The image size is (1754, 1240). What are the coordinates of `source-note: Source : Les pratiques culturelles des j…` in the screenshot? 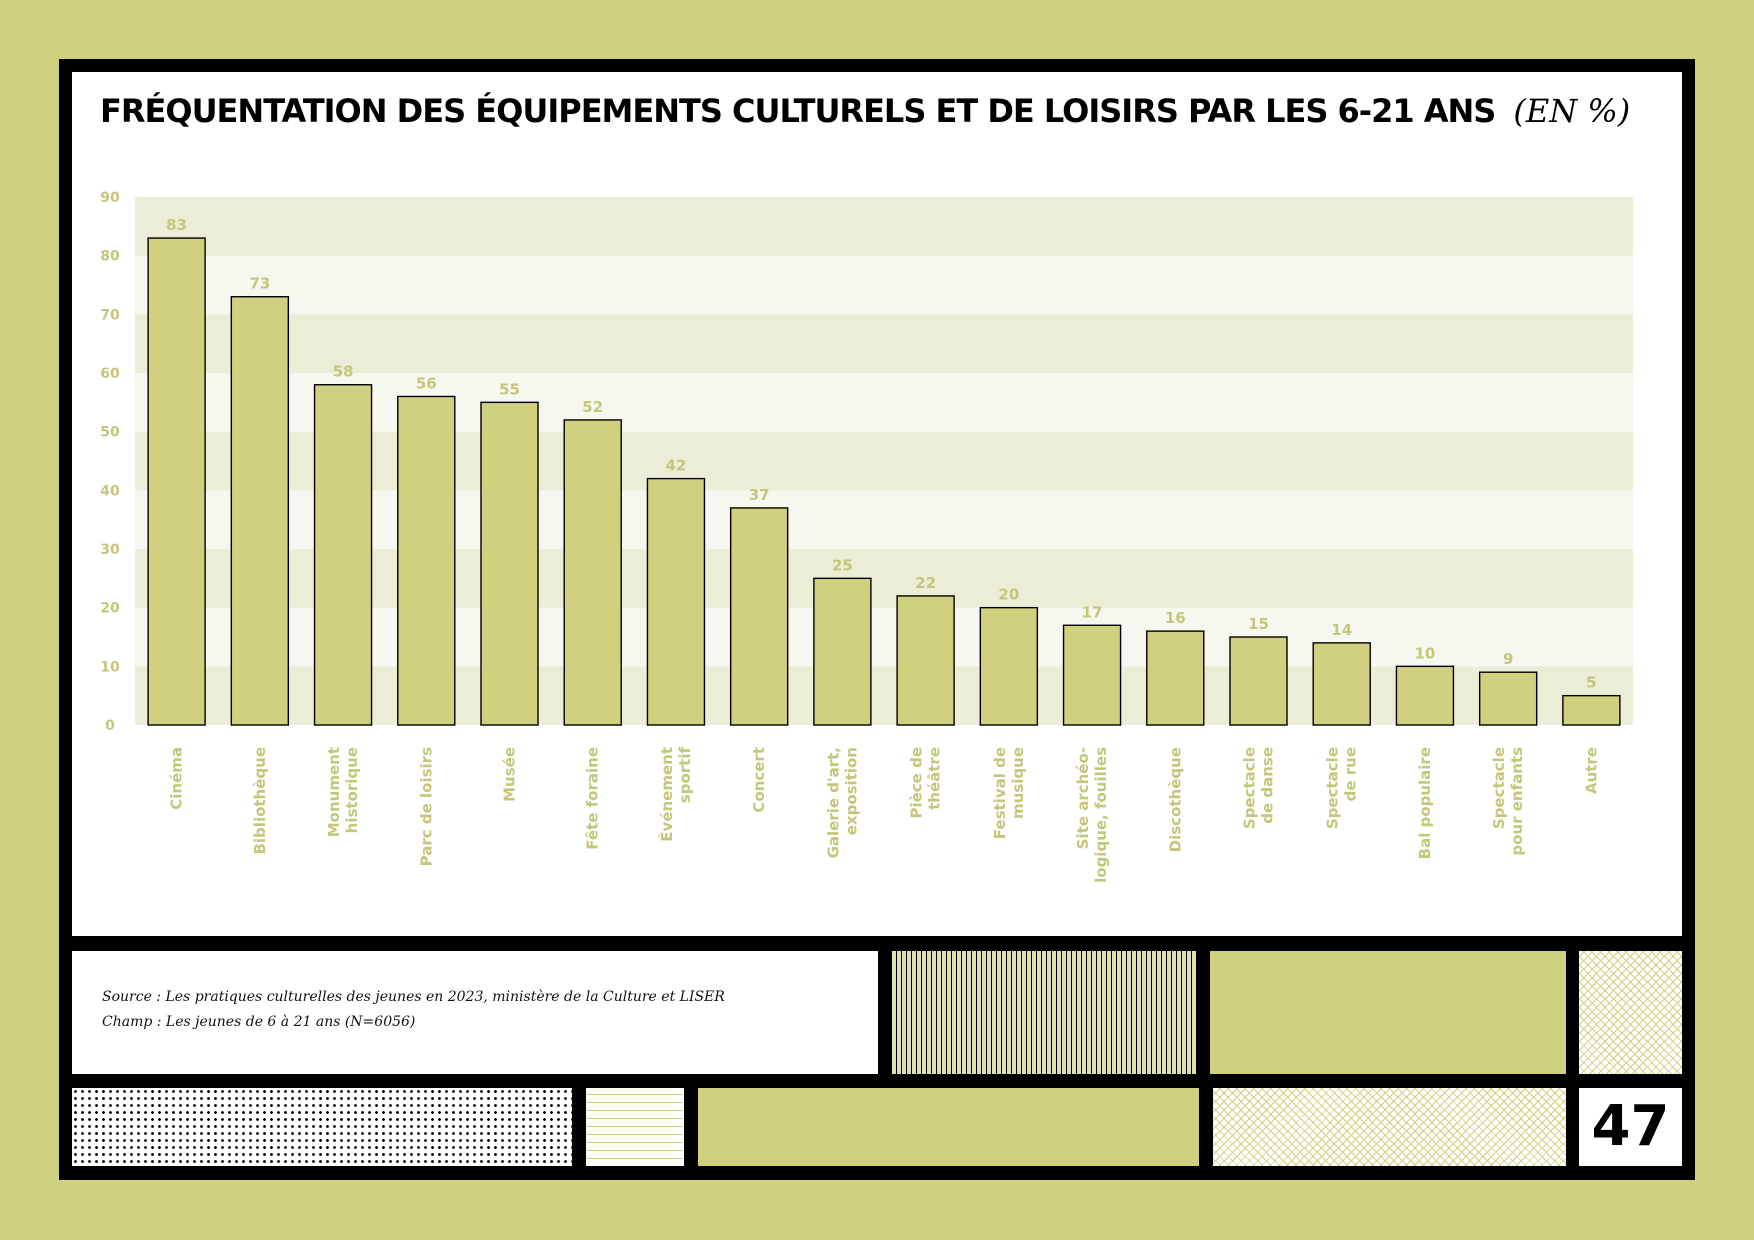 It's located at (413, 997).